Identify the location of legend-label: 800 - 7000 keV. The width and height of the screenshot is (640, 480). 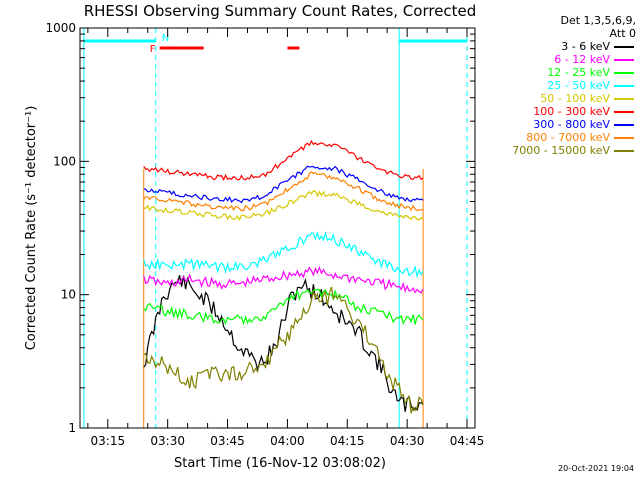
(568, 137).